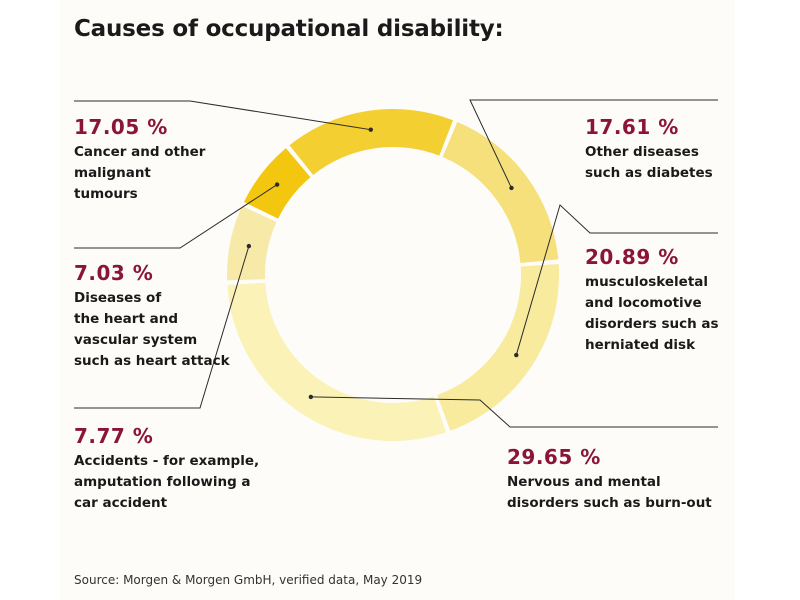 The width and height of the screenshot is (800, 600). What do you see at coordinates (500, 192) in the screenshot?
I see `donut-segment-other-diseases-such-as-d` at bounding box center [500, 192].